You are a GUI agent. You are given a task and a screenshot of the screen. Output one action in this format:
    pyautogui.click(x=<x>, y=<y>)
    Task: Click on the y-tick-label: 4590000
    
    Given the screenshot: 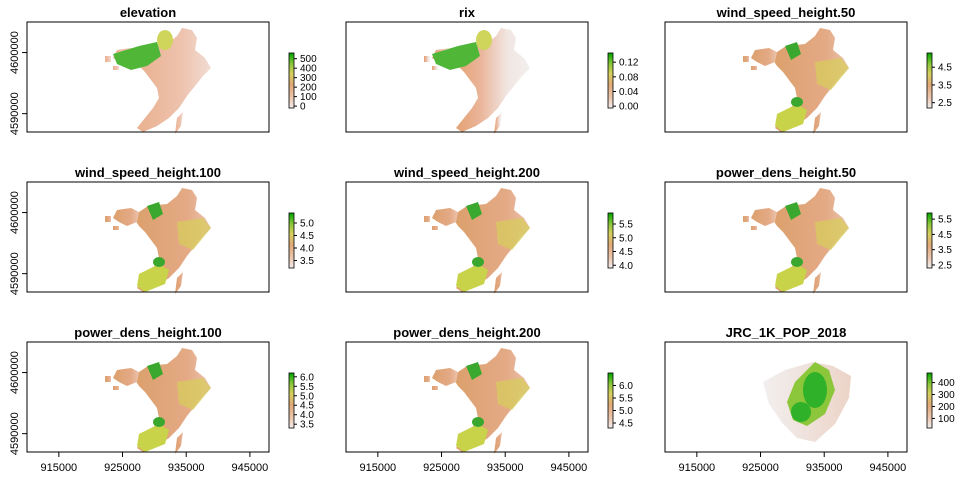 What is the action you would take?
    pyautogui.click(x=15, y=433)
    